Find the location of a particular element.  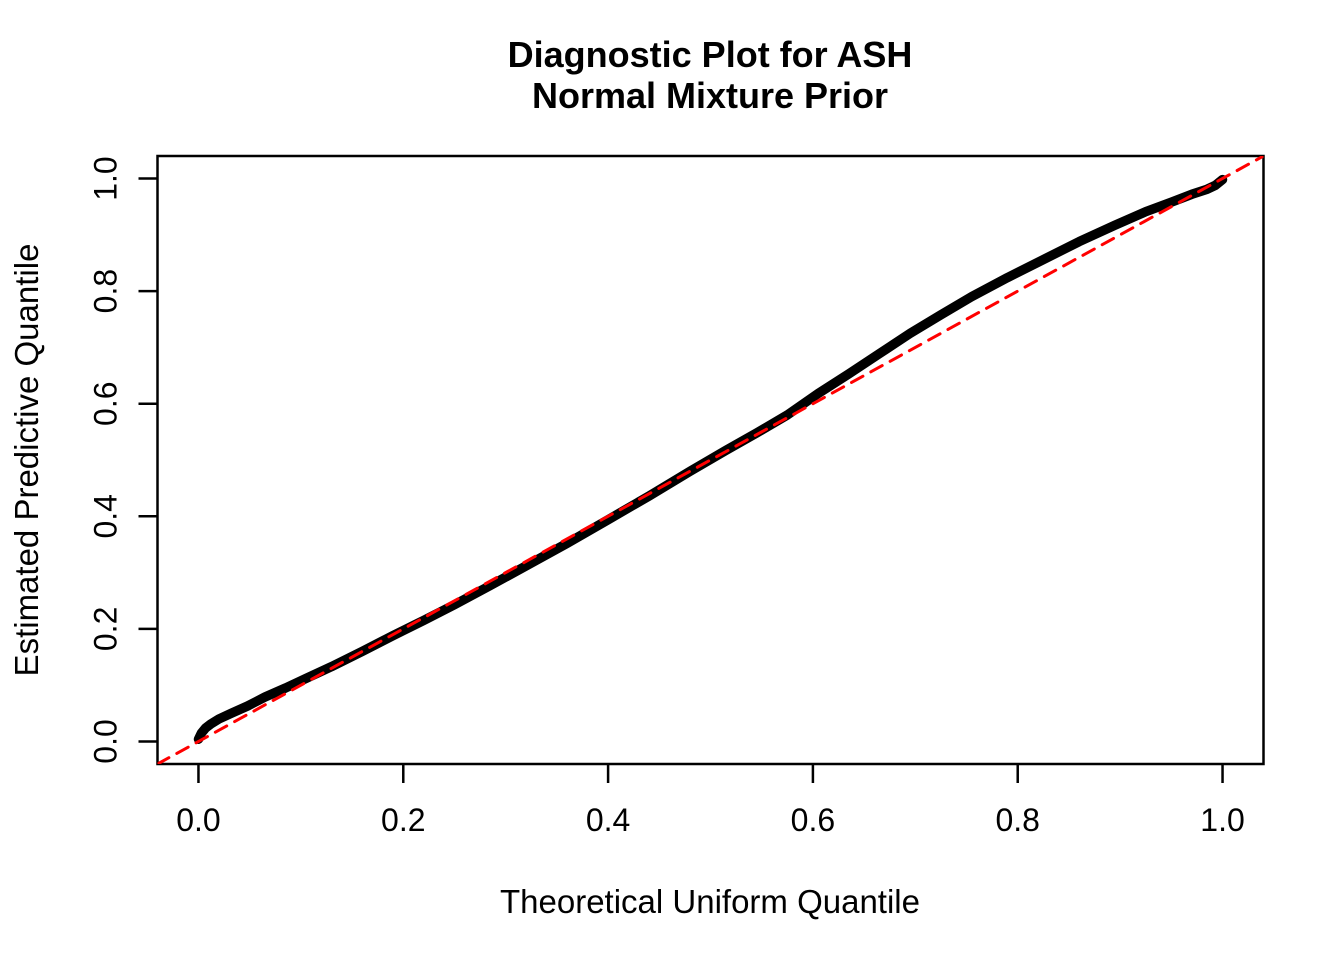

y-tick-label: 0.4 is located at coordinates (106, 516).